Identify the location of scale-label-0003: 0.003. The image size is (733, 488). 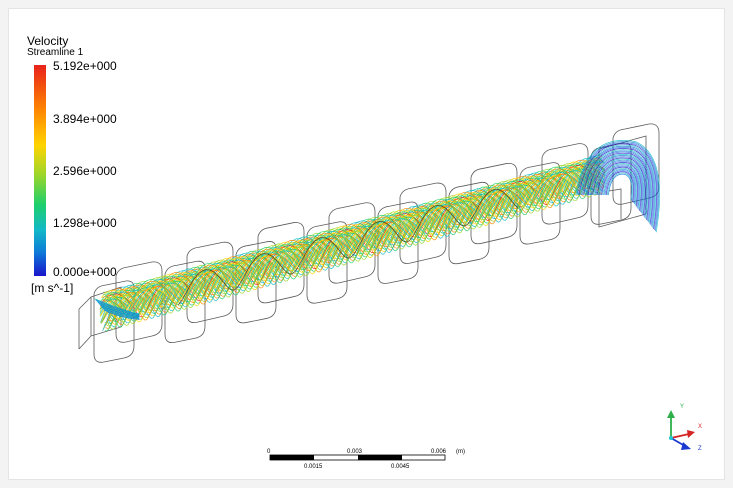
(355, 452).